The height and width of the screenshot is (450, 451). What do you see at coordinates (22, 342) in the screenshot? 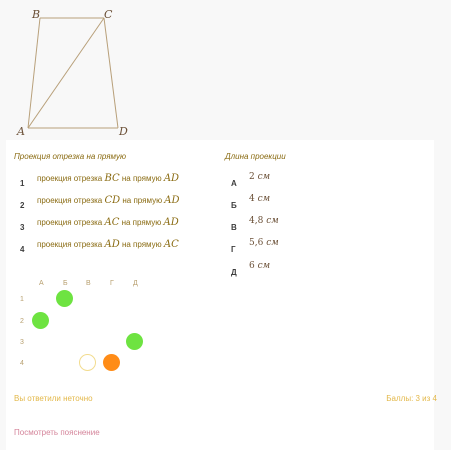
I see `grid-row-label: 3` at bounding box center [22, 342].